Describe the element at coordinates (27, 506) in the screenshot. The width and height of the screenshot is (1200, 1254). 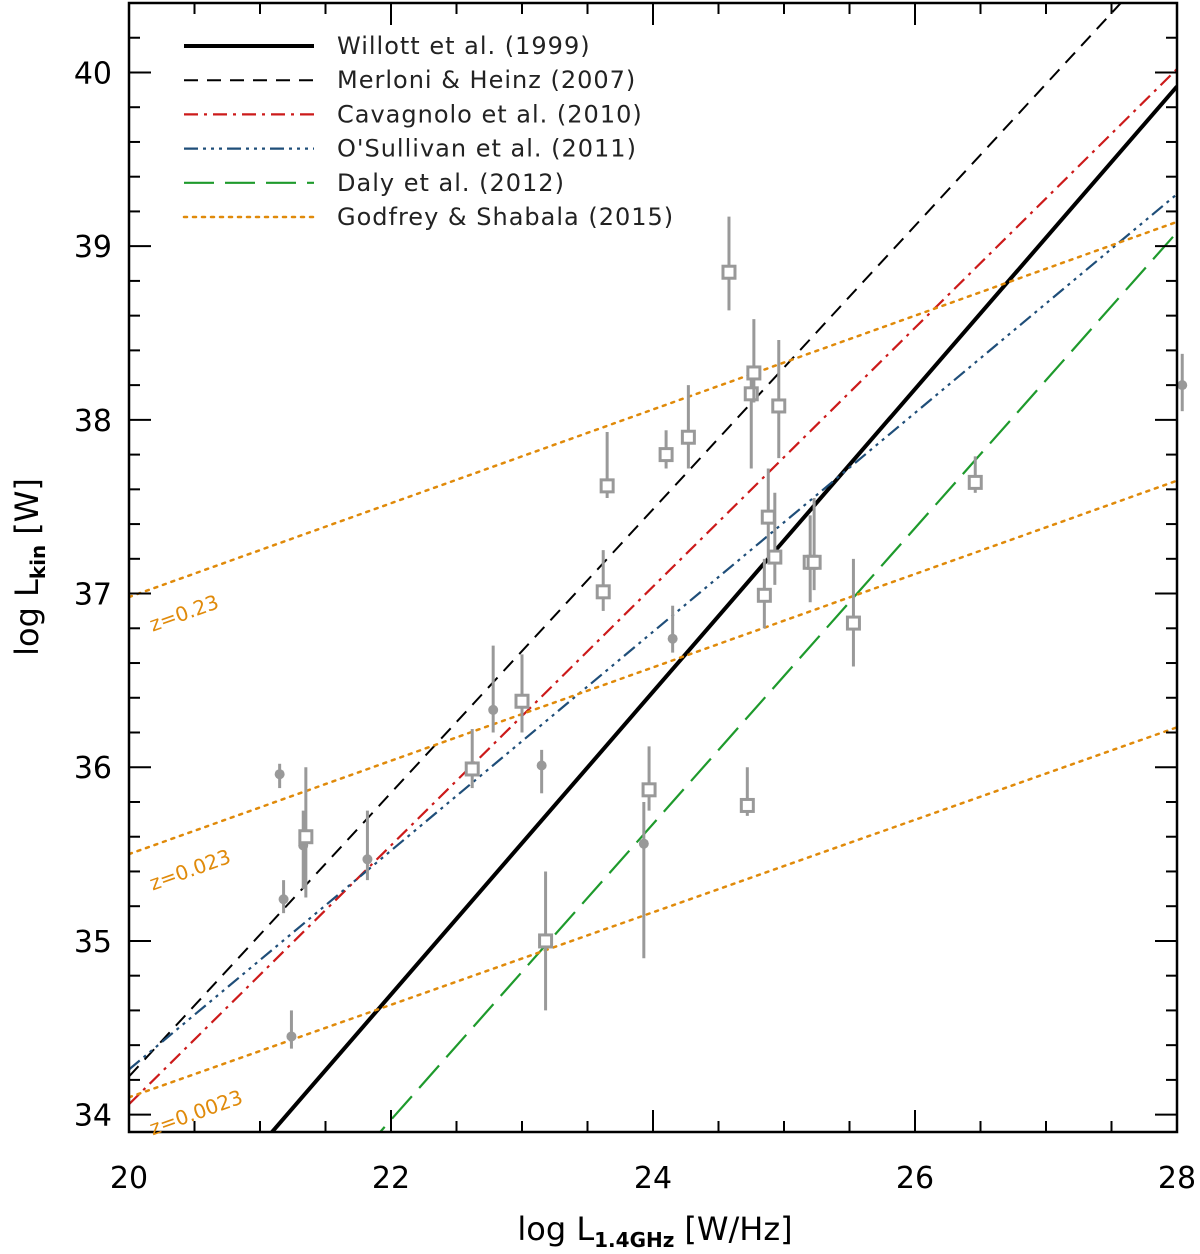
I see `y-axis-label-unit: [W]` at that location.